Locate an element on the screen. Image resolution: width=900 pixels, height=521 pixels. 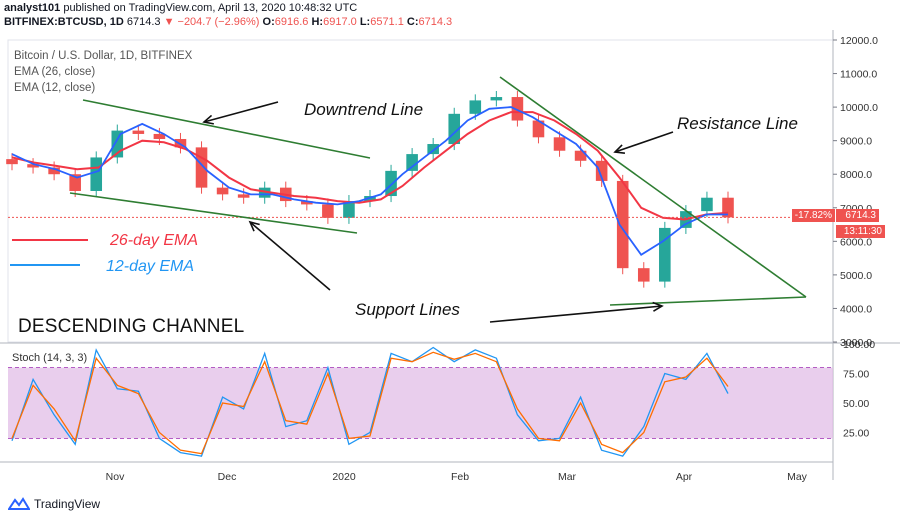
price-tick-label: 3000.0 is located at coordinates (856, 343).